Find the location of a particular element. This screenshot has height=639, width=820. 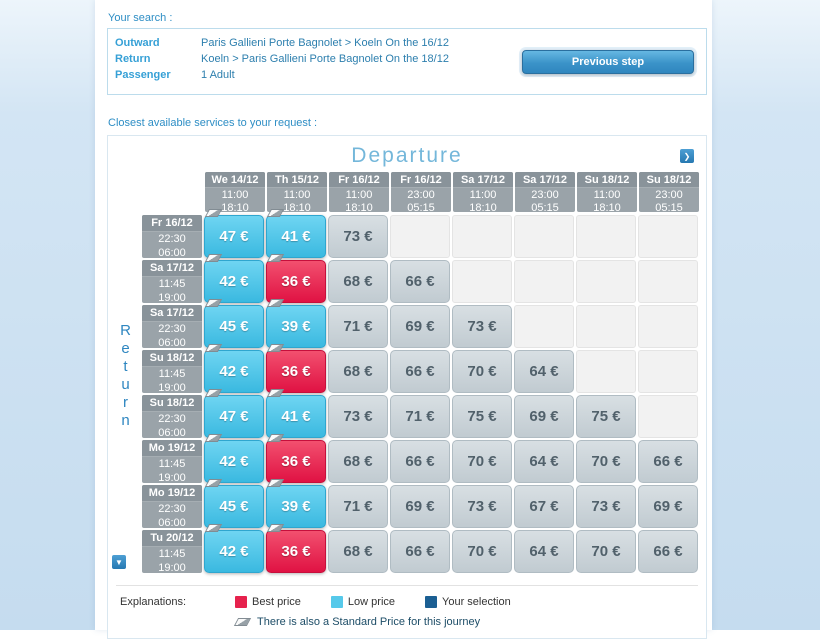

price-label: 45 € is located at coordinates (234, 326).